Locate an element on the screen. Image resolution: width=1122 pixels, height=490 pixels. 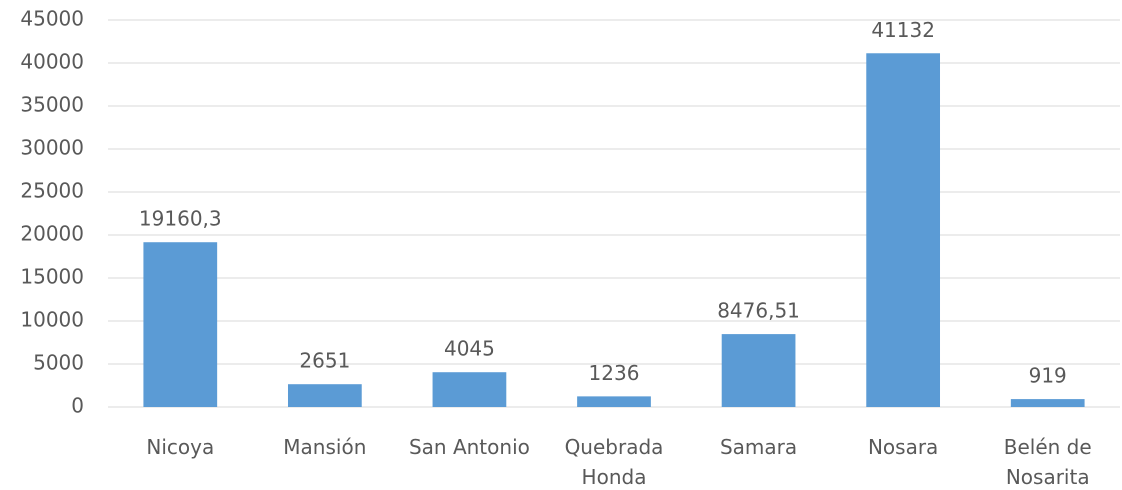
y-tick-label: 10000 is located at coordinates (52, 320).